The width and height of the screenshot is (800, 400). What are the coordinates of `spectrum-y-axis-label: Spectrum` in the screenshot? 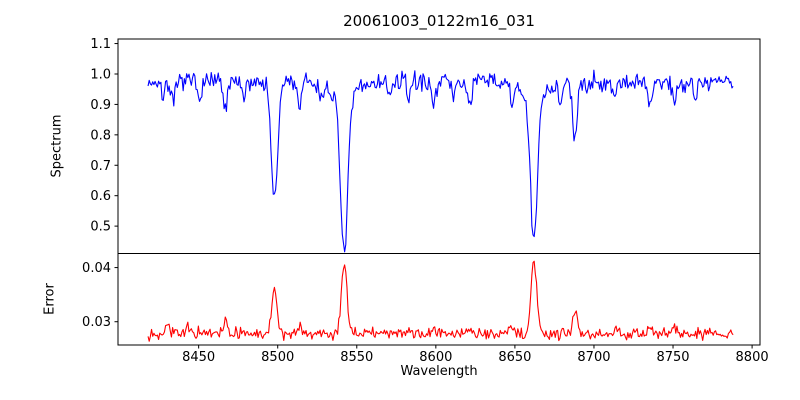 It's located at (57, 146).